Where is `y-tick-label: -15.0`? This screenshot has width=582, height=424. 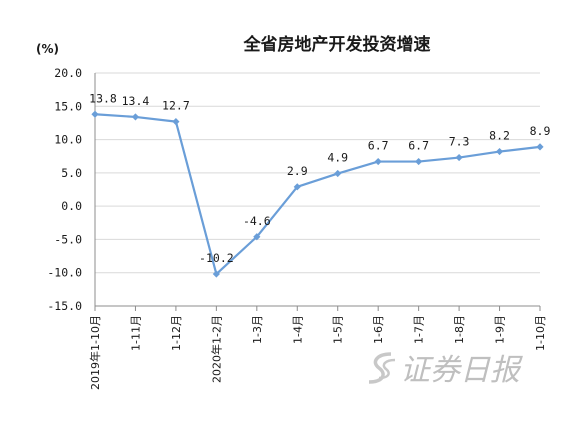 y-tick-label: -15.0 is located at coordinates (64, 306).